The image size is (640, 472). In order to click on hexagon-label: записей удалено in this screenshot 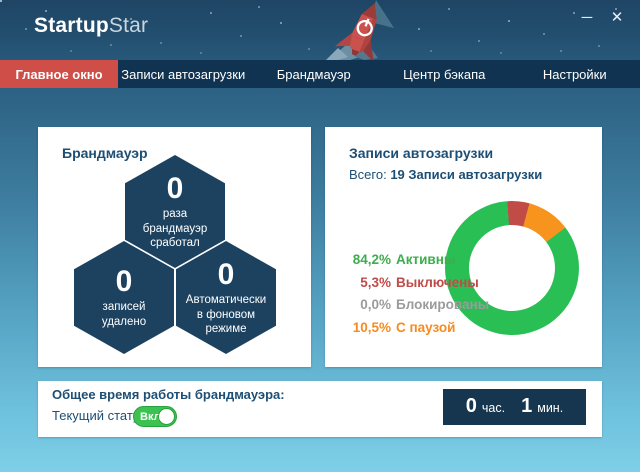, I will do `click(124, 314)`.